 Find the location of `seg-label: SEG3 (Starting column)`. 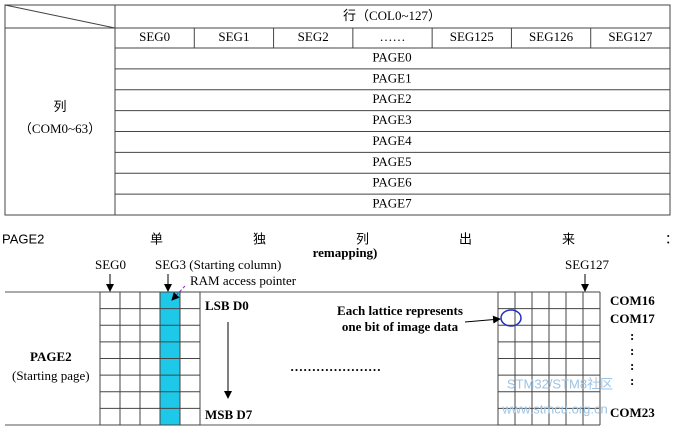

seg-label: SEG3 (Starting column) is located at coordinates (218, 264).